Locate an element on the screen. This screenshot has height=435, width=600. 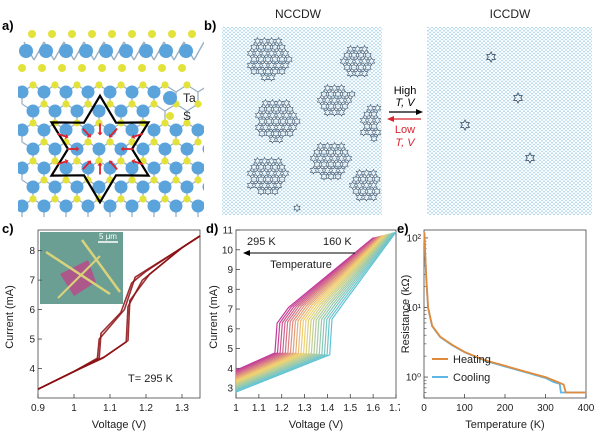
bottom-lattice is located at coordinates (111, 149).